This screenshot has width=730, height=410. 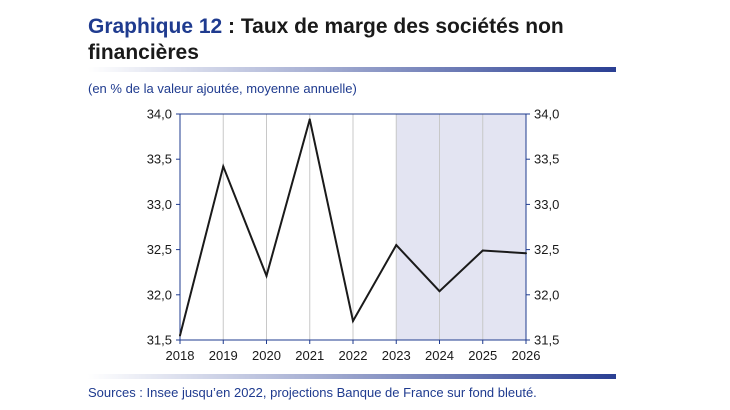 I want to click on y-tick-label-left: 33,0, so click(x=159, y=204).